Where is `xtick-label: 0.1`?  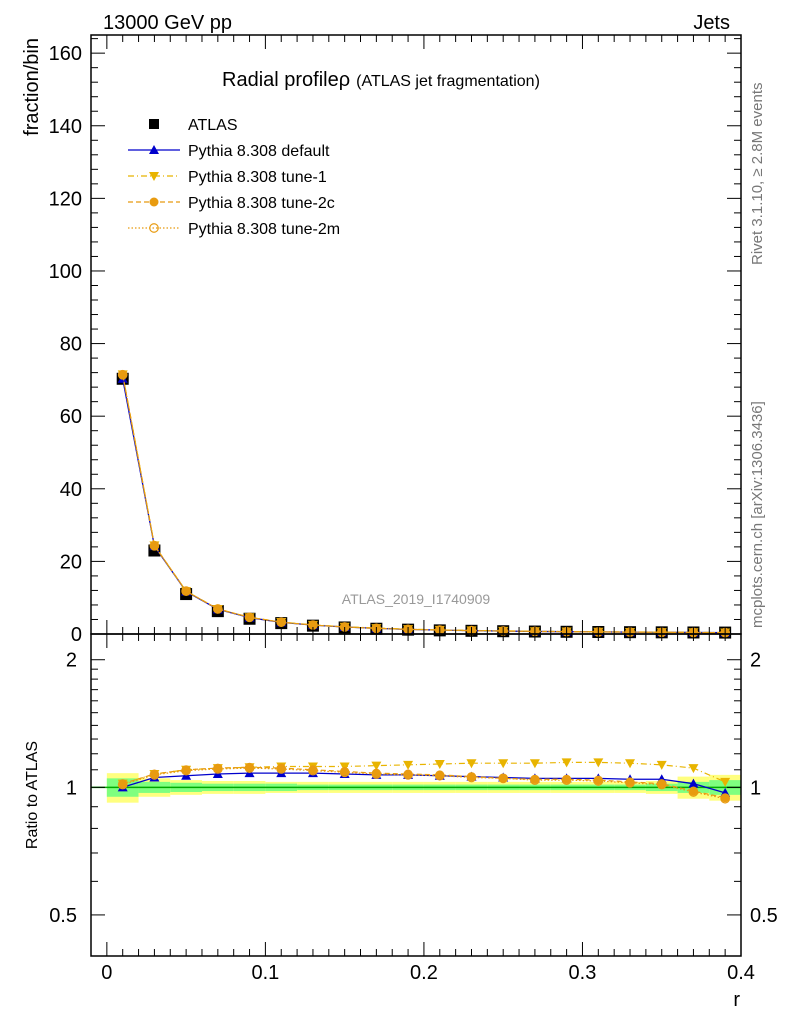 xtick-label: 0.1 is located at coordinates (265, 973).